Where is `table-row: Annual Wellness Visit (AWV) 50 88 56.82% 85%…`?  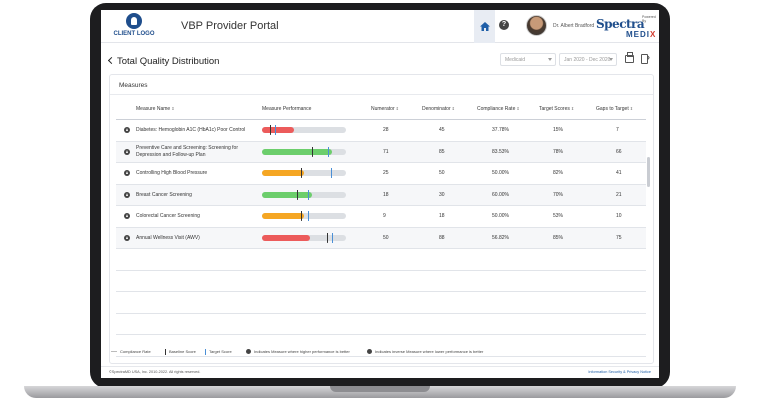 table-row: Annual Wellness Visit (AWV) 50 88 56.82% 85%… is located at coordinates (381, 238).